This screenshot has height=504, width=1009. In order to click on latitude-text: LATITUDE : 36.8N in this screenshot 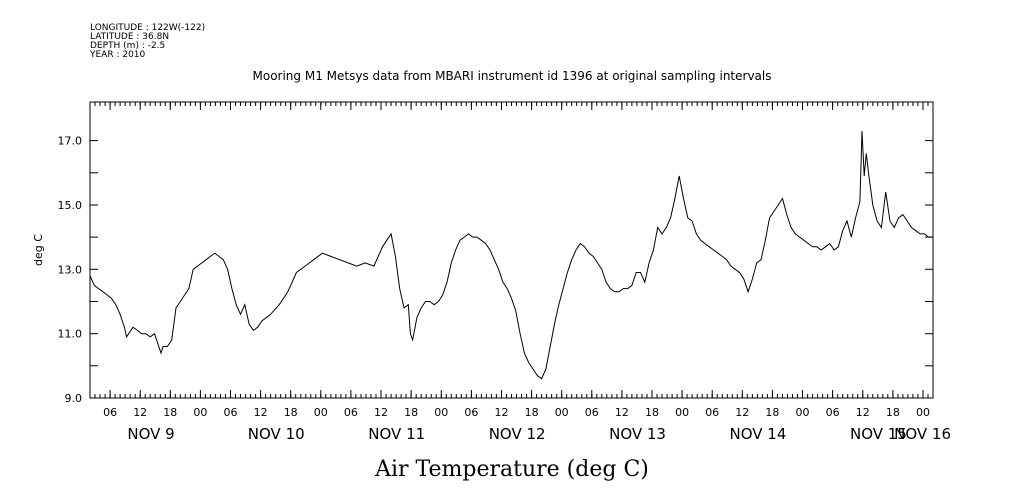, I will do `click(129, 37)`.